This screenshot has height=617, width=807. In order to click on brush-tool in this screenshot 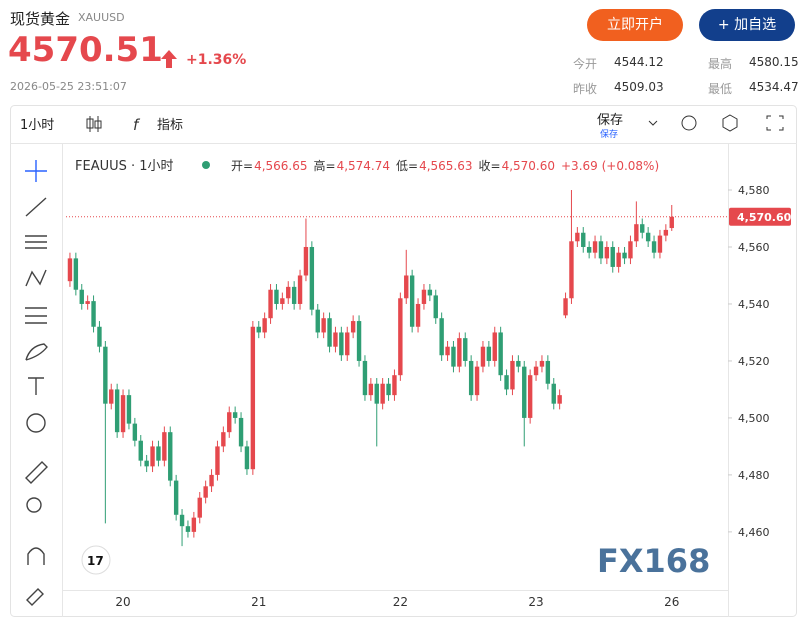, I will do `click(36, 352)`.